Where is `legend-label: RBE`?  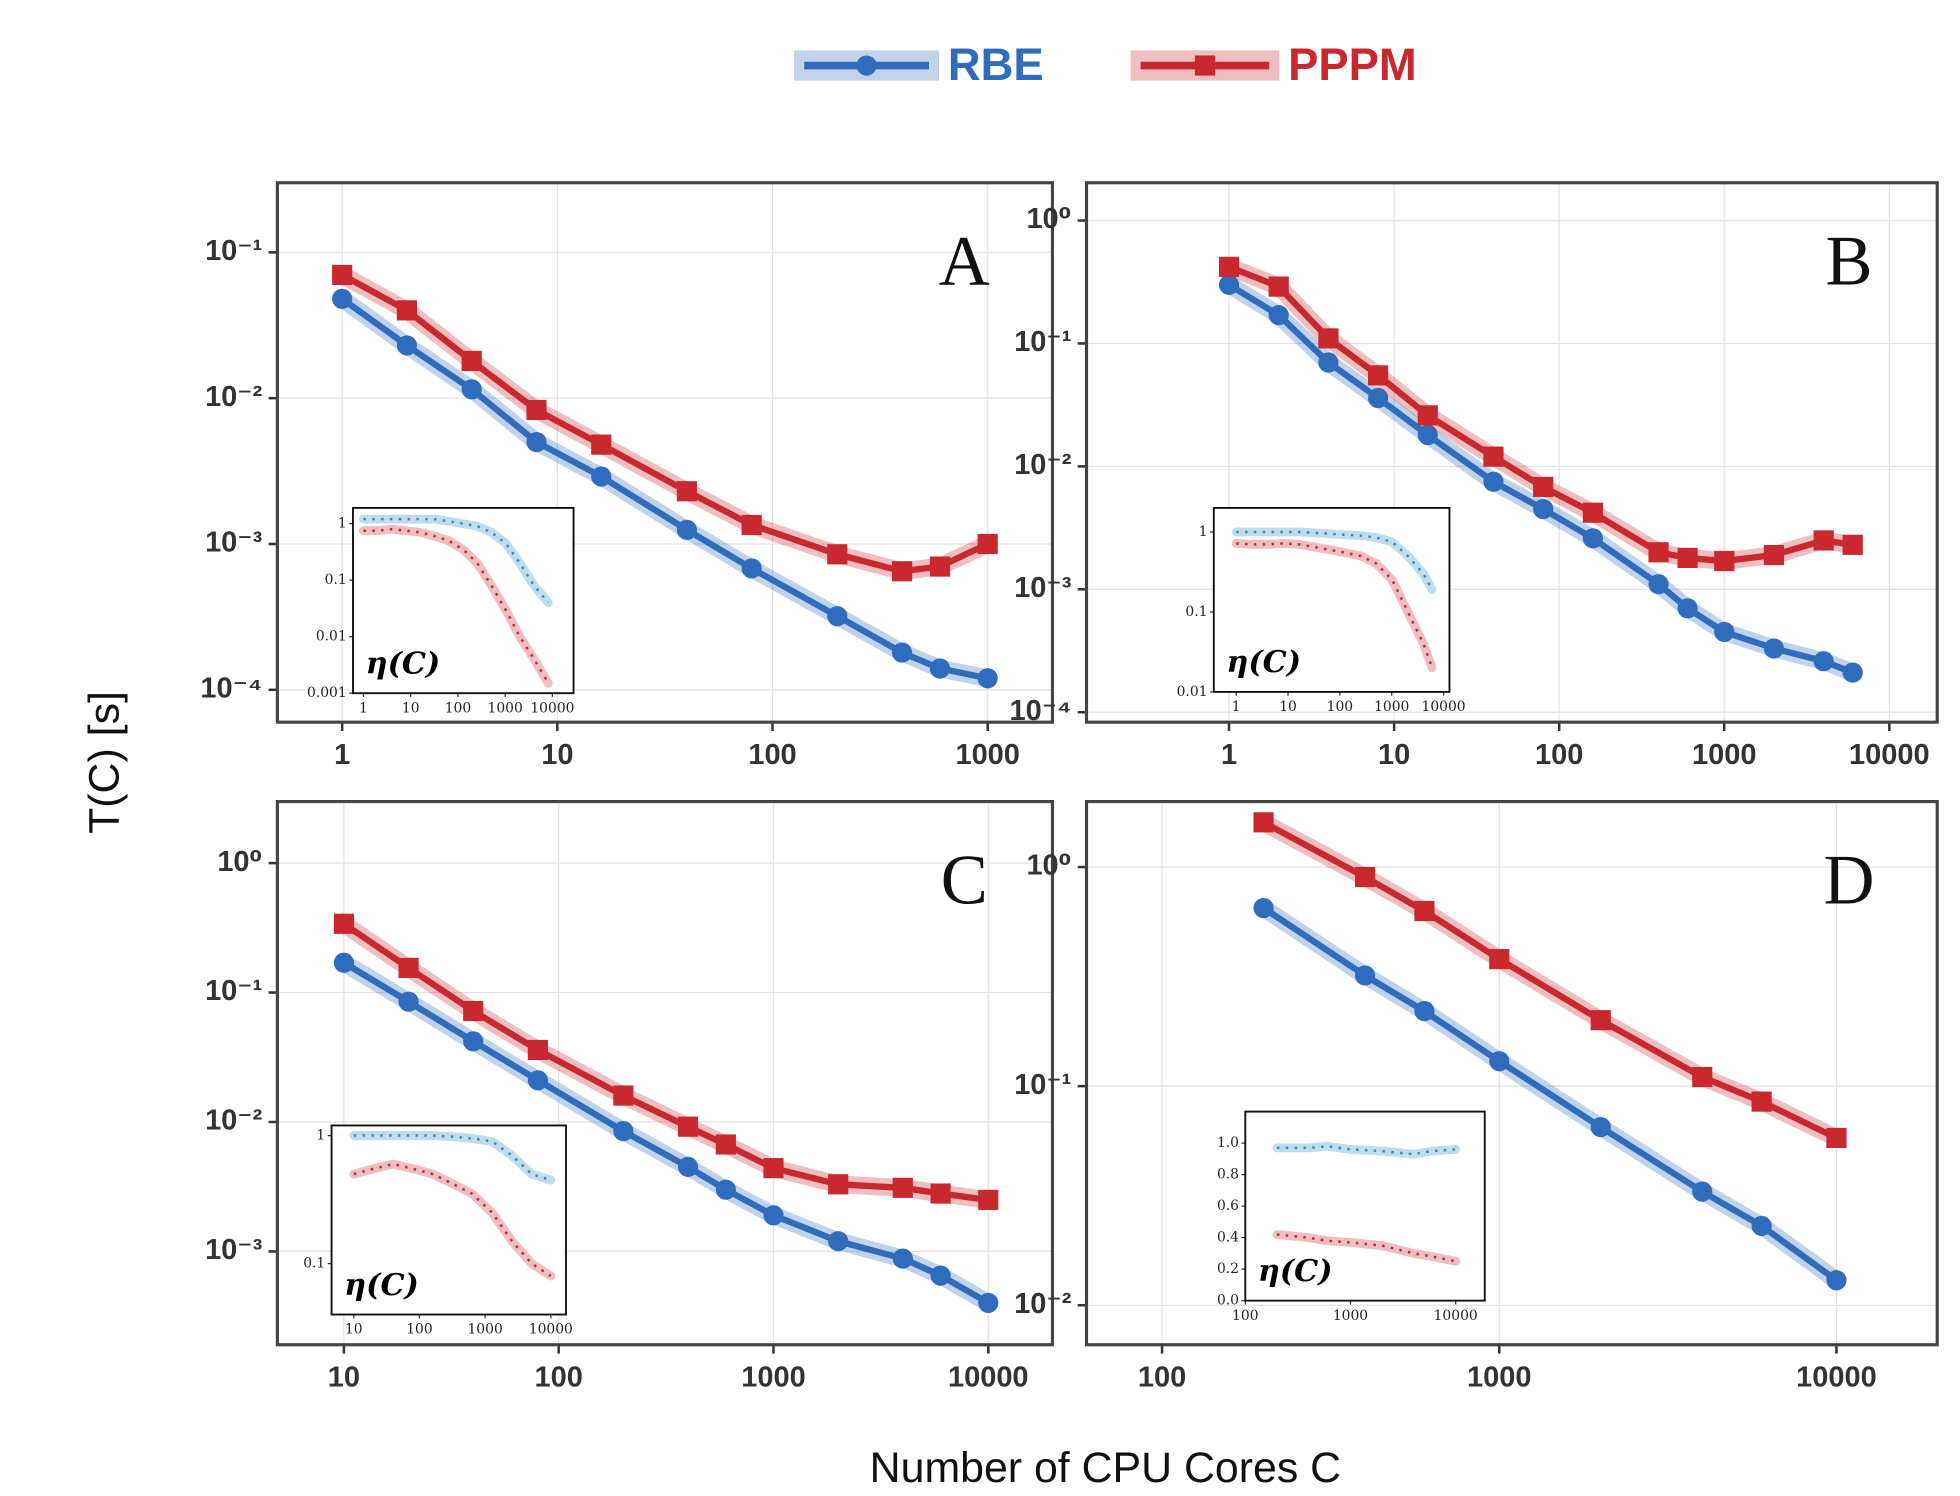 legend-label: RBE is located at coordinates (996, 64).